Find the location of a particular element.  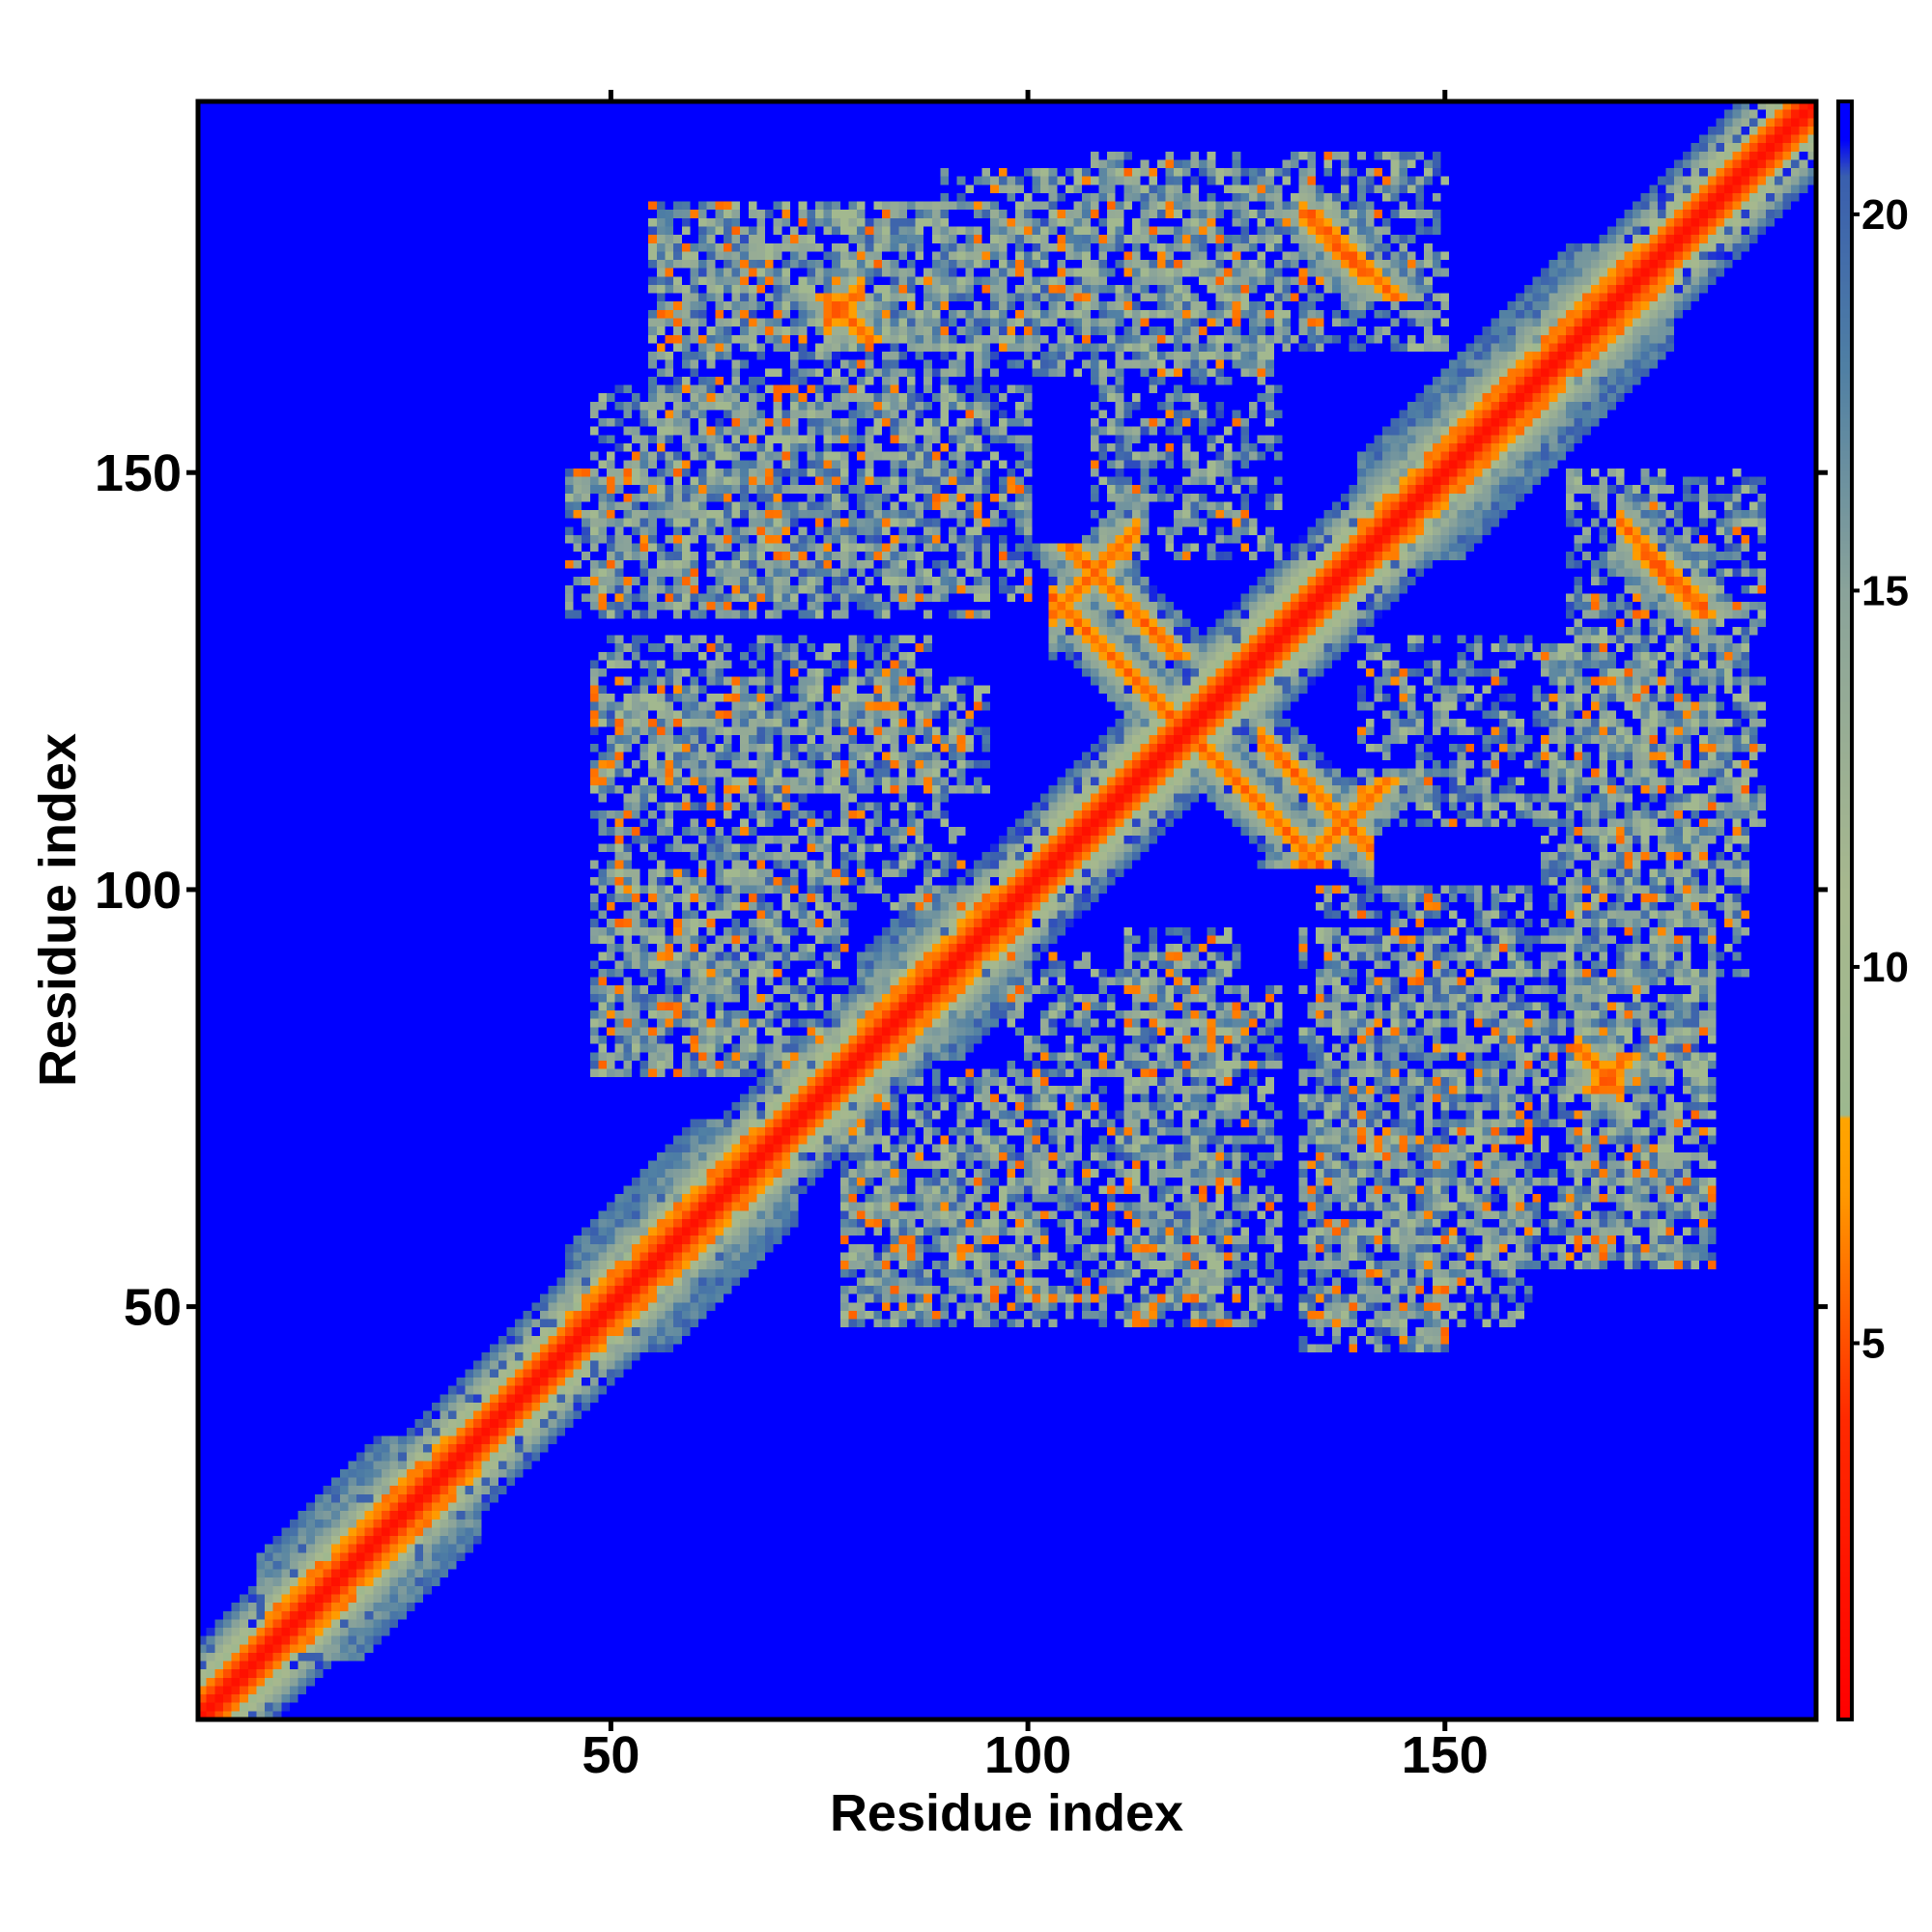

x-axis-title: Residue index is located at coordinates (1006, 1813).